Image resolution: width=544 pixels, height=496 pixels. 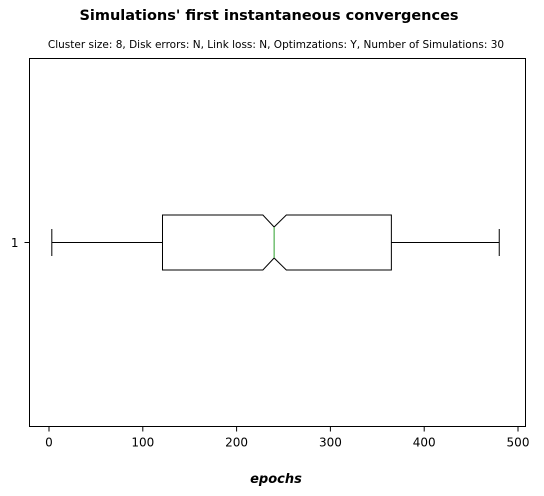 I want to click on box-group, so click(x=275, y=242).